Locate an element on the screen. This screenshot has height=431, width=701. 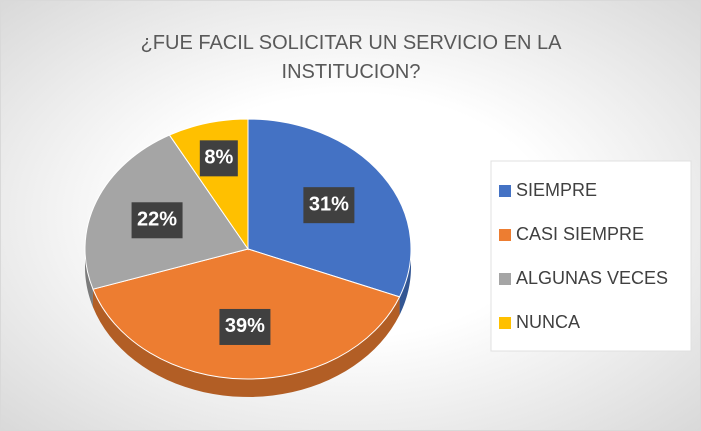
data-label: 8% is located at coordinates (218, 158).